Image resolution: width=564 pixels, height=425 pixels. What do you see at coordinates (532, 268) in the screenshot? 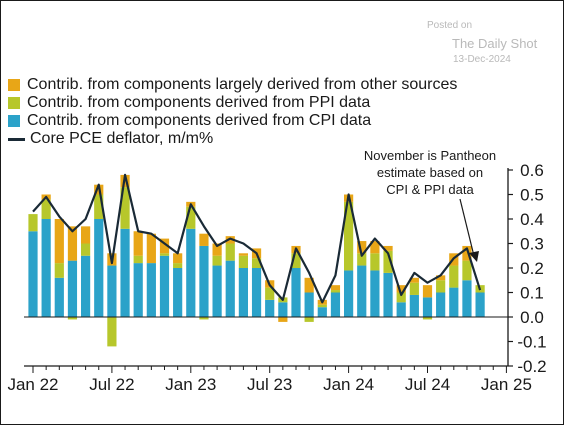
I see `y-tick-label: 0.2` at bounding box center [532, 268].